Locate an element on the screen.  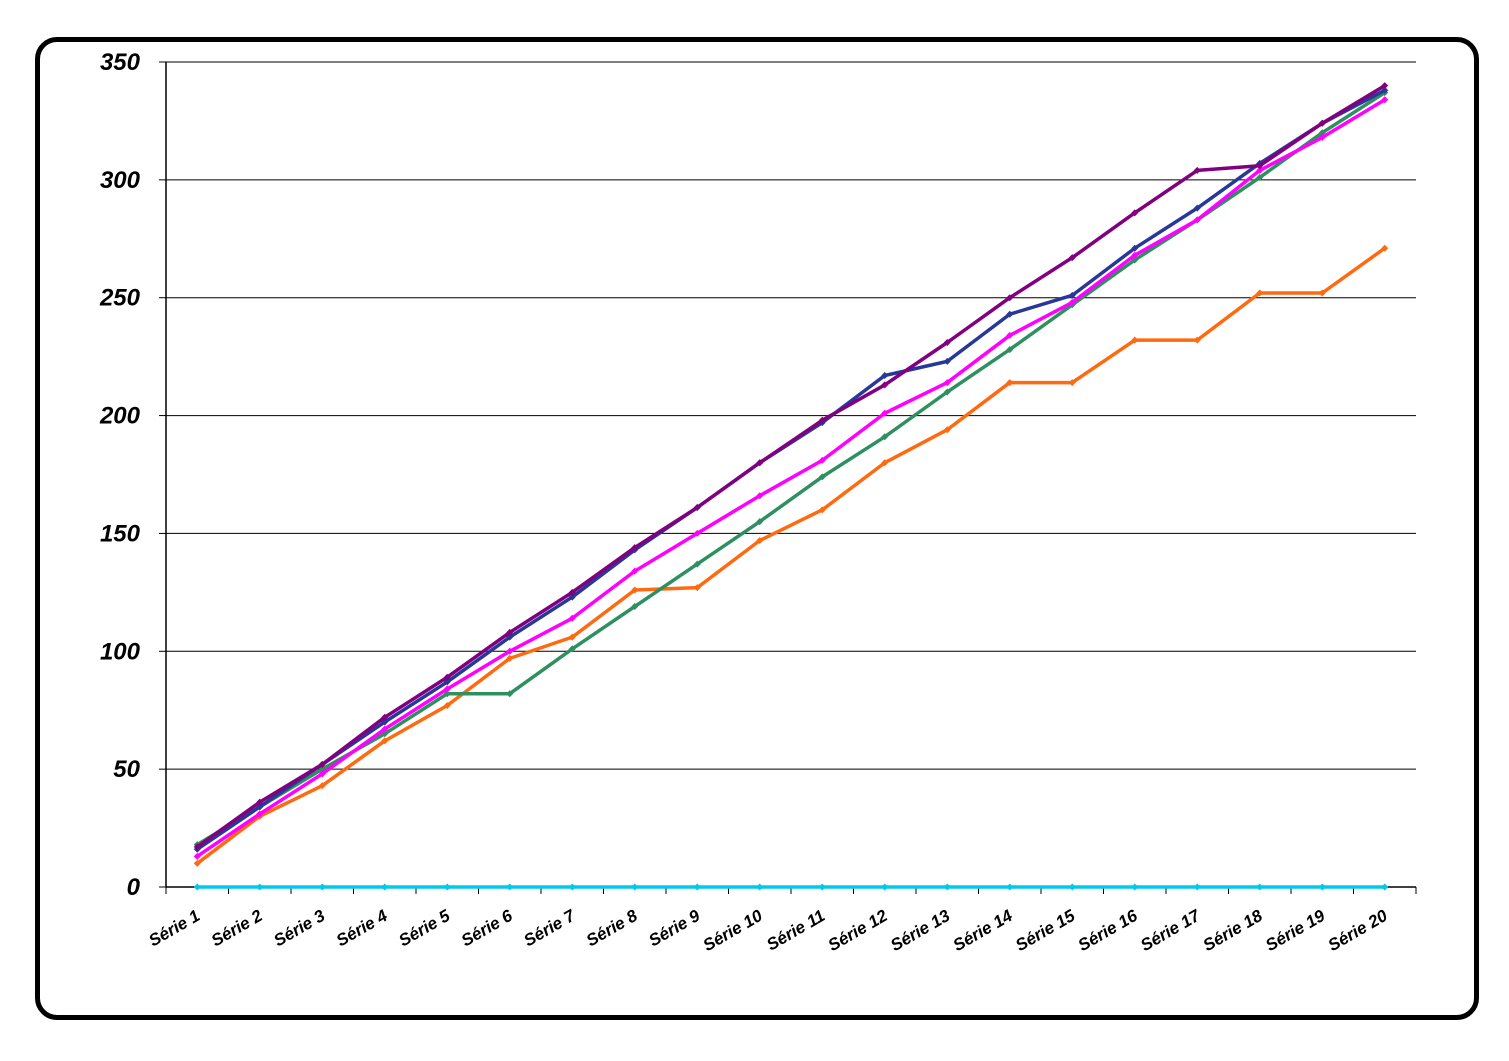
x-tick-label: Série 9 is located at coordinates (674, 928).